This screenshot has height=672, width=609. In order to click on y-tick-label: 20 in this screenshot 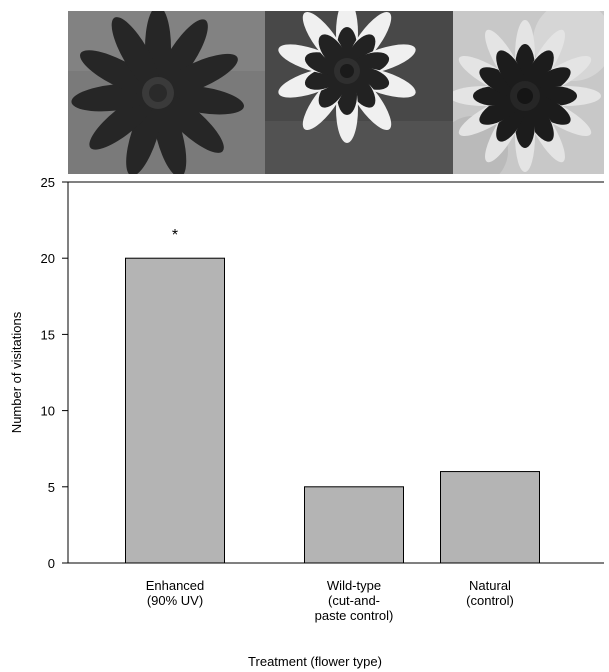, I will do `click(48, 258)`.